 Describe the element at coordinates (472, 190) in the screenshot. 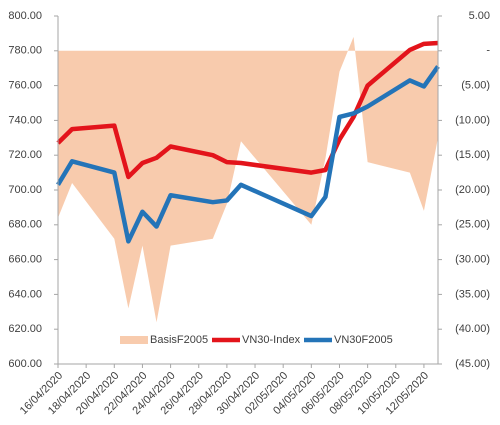

I see `y2-tick-label: (20.00)` at that location.